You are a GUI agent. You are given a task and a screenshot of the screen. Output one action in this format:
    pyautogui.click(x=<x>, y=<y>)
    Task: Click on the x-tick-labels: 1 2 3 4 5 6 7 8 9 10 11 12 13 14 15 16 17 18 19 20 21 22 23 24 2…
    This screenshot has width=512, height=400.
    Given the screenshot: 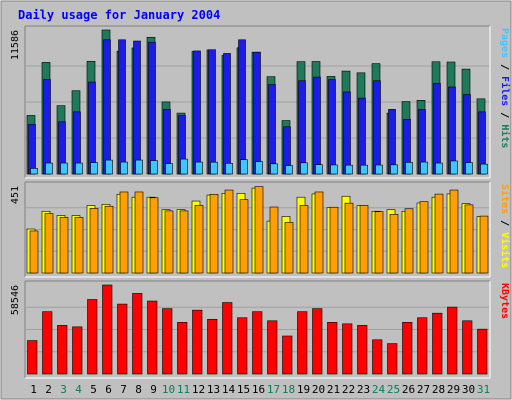 What is the action you would take?
    pyautogui.click(x=260, y=389)
    